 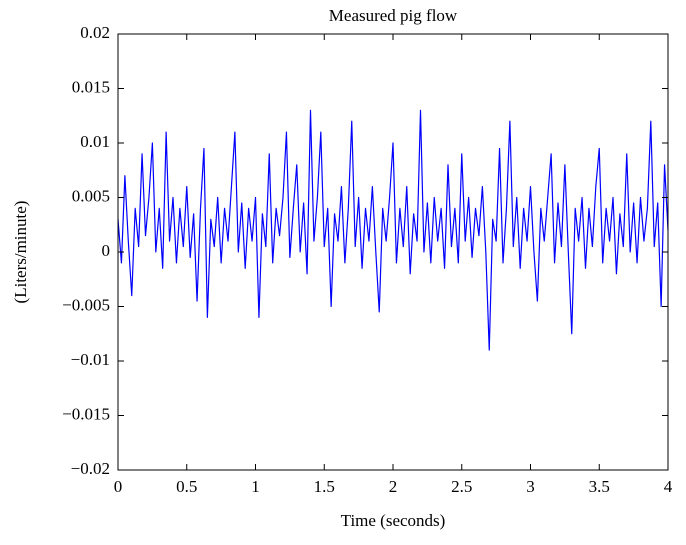 I want to click on x-tick-label: 3, so click(x=530, y=486).